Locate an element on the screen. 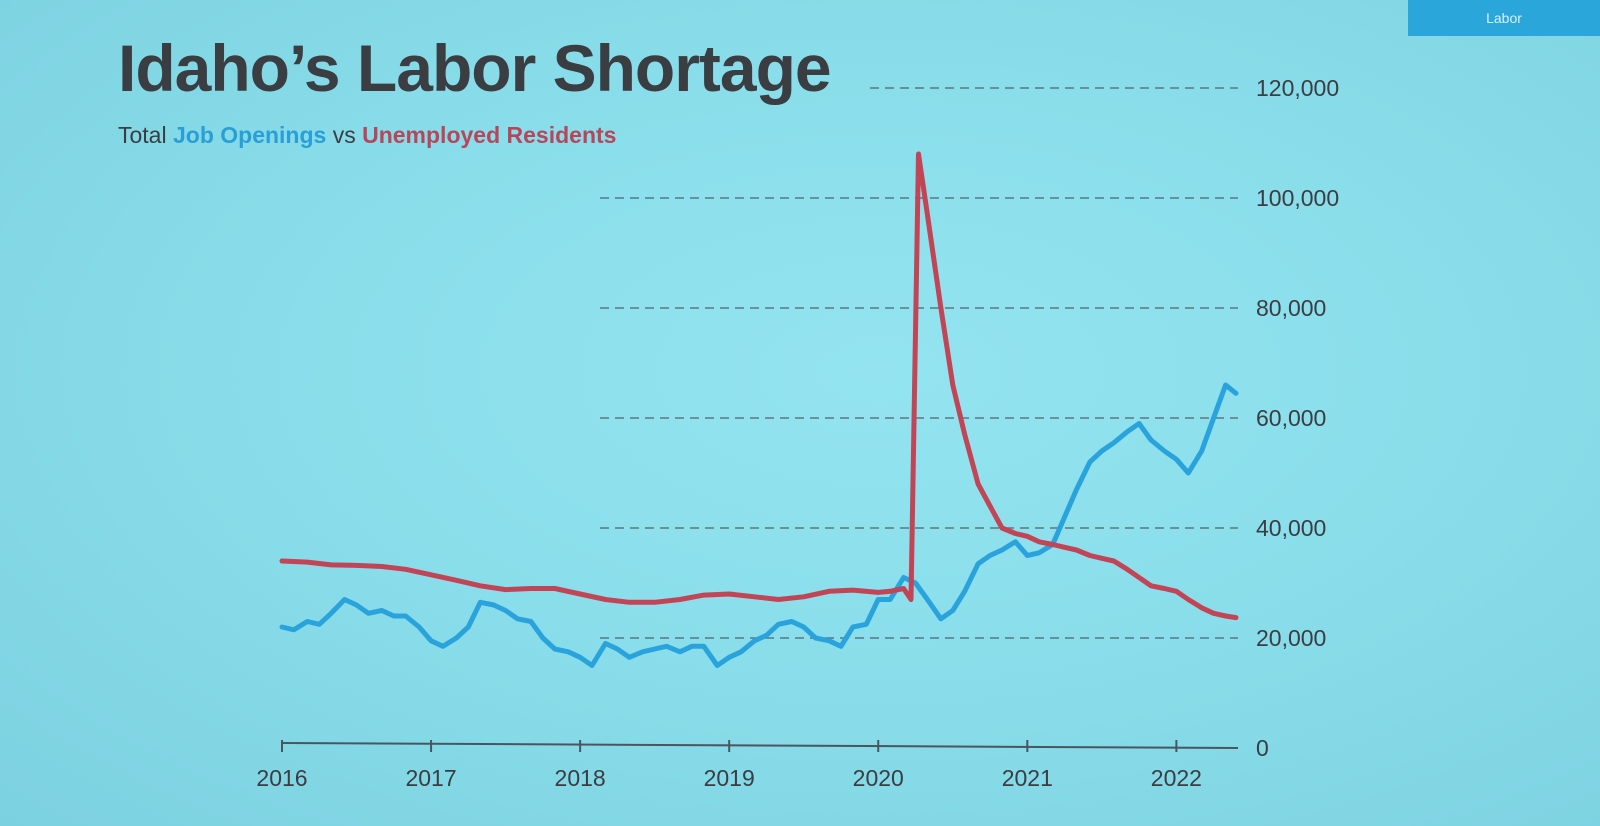  y-tick-label: 0 is located at coordinates (1262, 748).